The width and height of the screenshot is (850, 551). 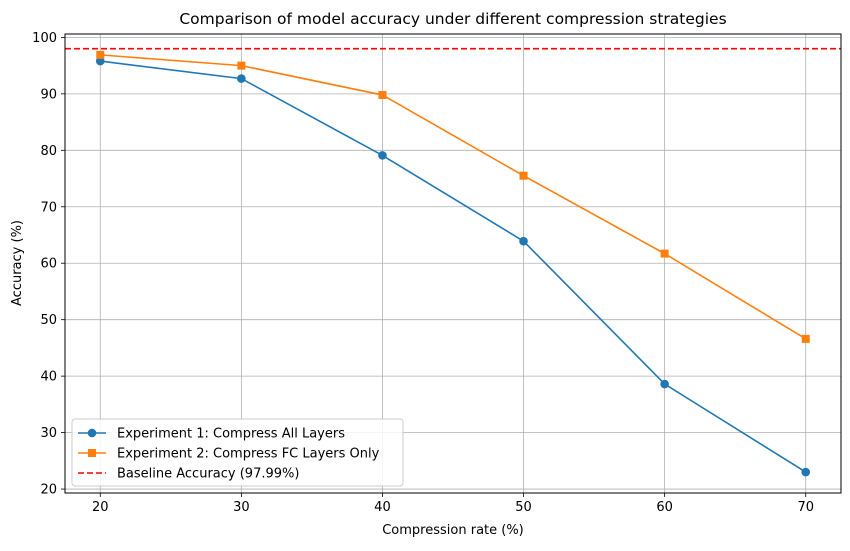 What do you see at coordinates (523, 507) in the screenshot?
I see `x-tick-label: 50` at bounding box center [523, 507].